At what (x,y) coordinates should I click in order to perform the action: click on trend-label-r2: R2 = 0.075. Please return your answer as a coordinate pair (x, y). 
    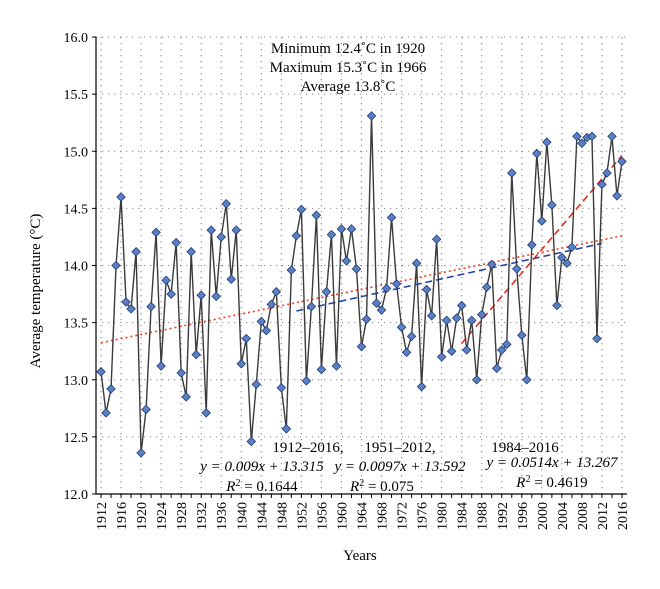
    Looking at the image, I should click on (381, 487).